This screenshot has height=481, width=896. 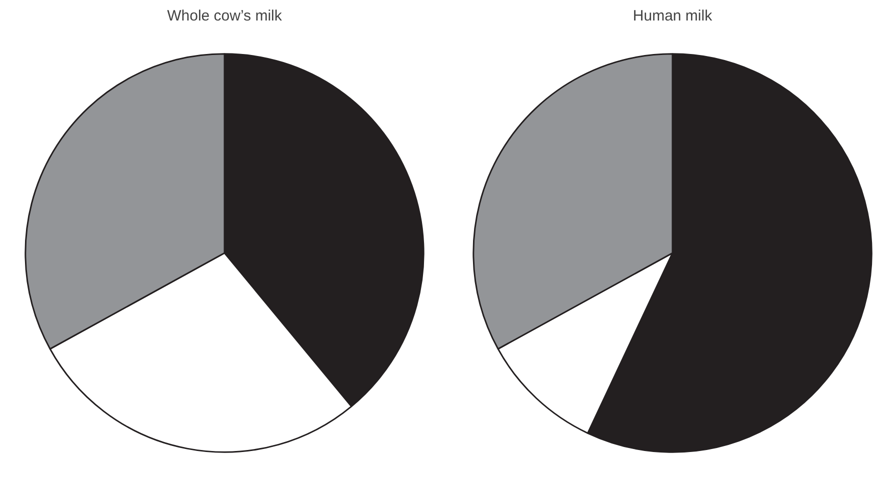 I want to click on chart-title: Whole cow’s milk, so click(x=224, y=16).